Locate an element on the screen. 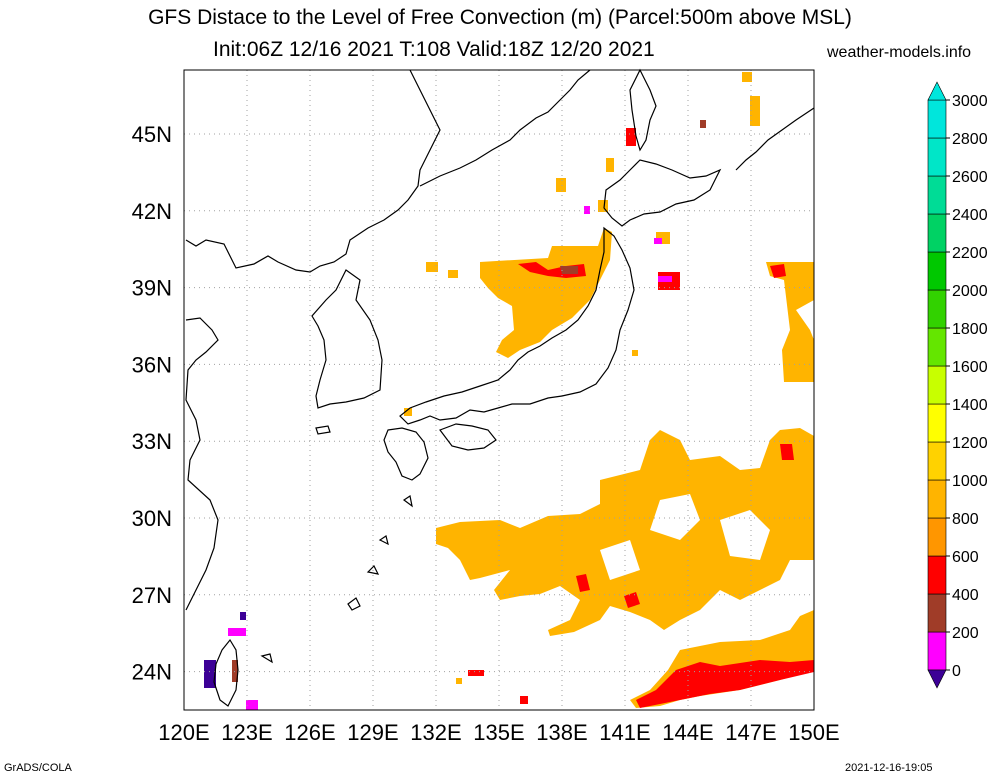 This screenshot has width=1000, height=779. shading-area-east is located at coordinates (790, 322).